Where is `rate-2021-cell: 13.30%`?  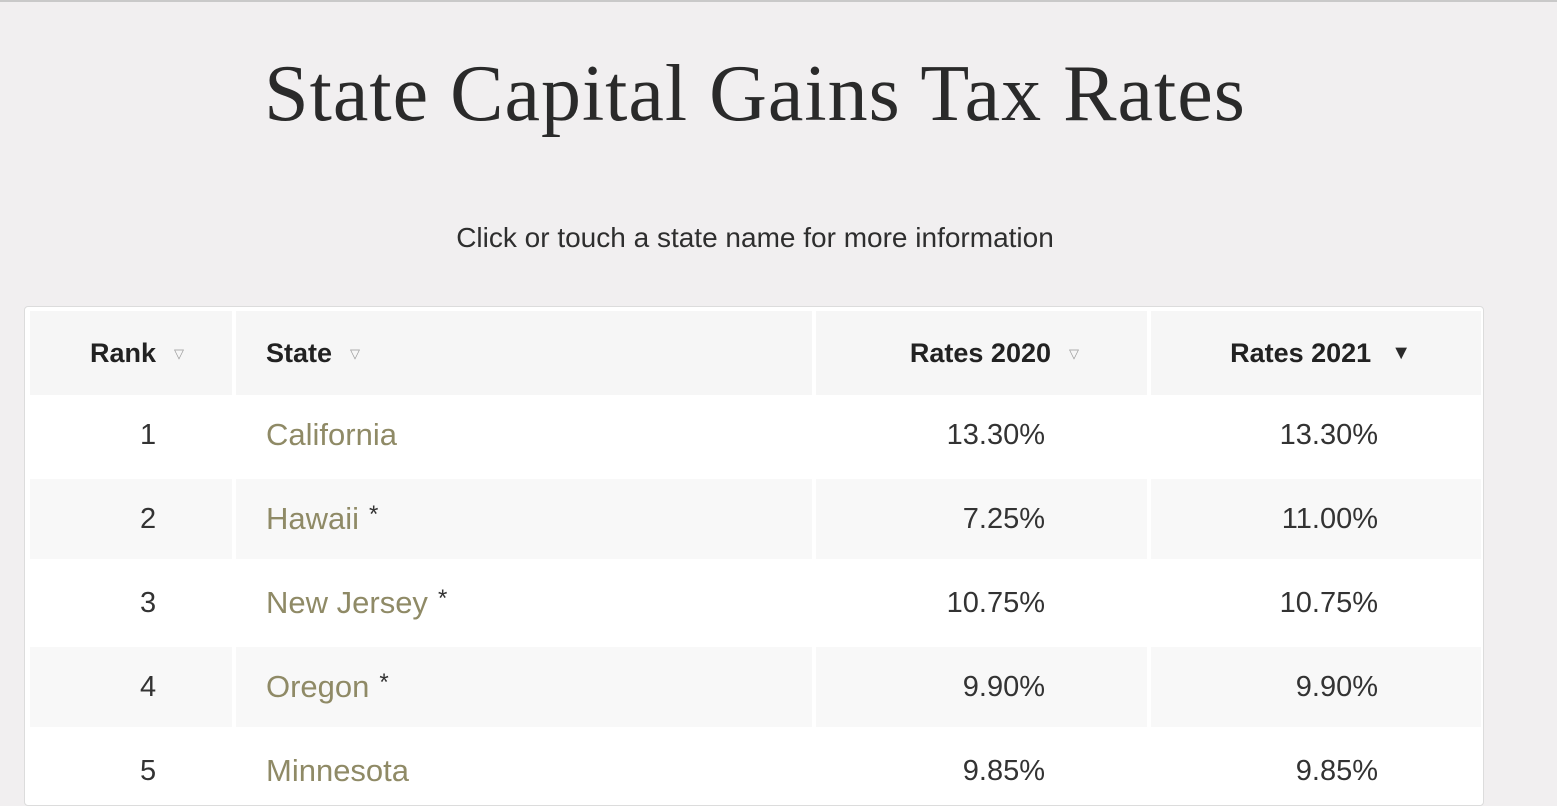 rate-2021-cell: 13.30% is located at coordinates (1316, 435).